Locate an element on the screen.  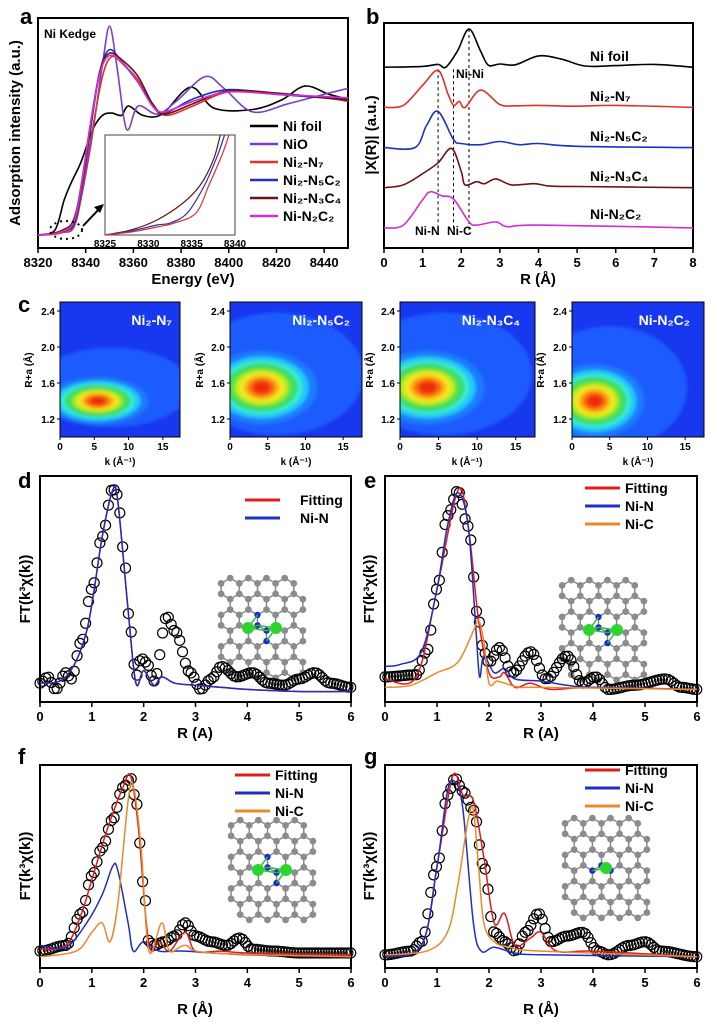
arrow-line is located at coordinates (91, 217).